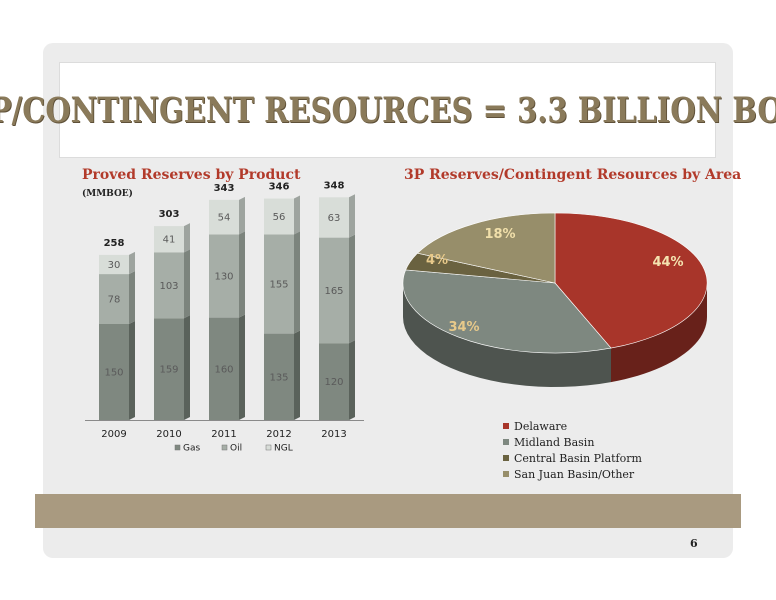  I want to click on pie-legend-item: Central Basin Platform, so click(572, 458).